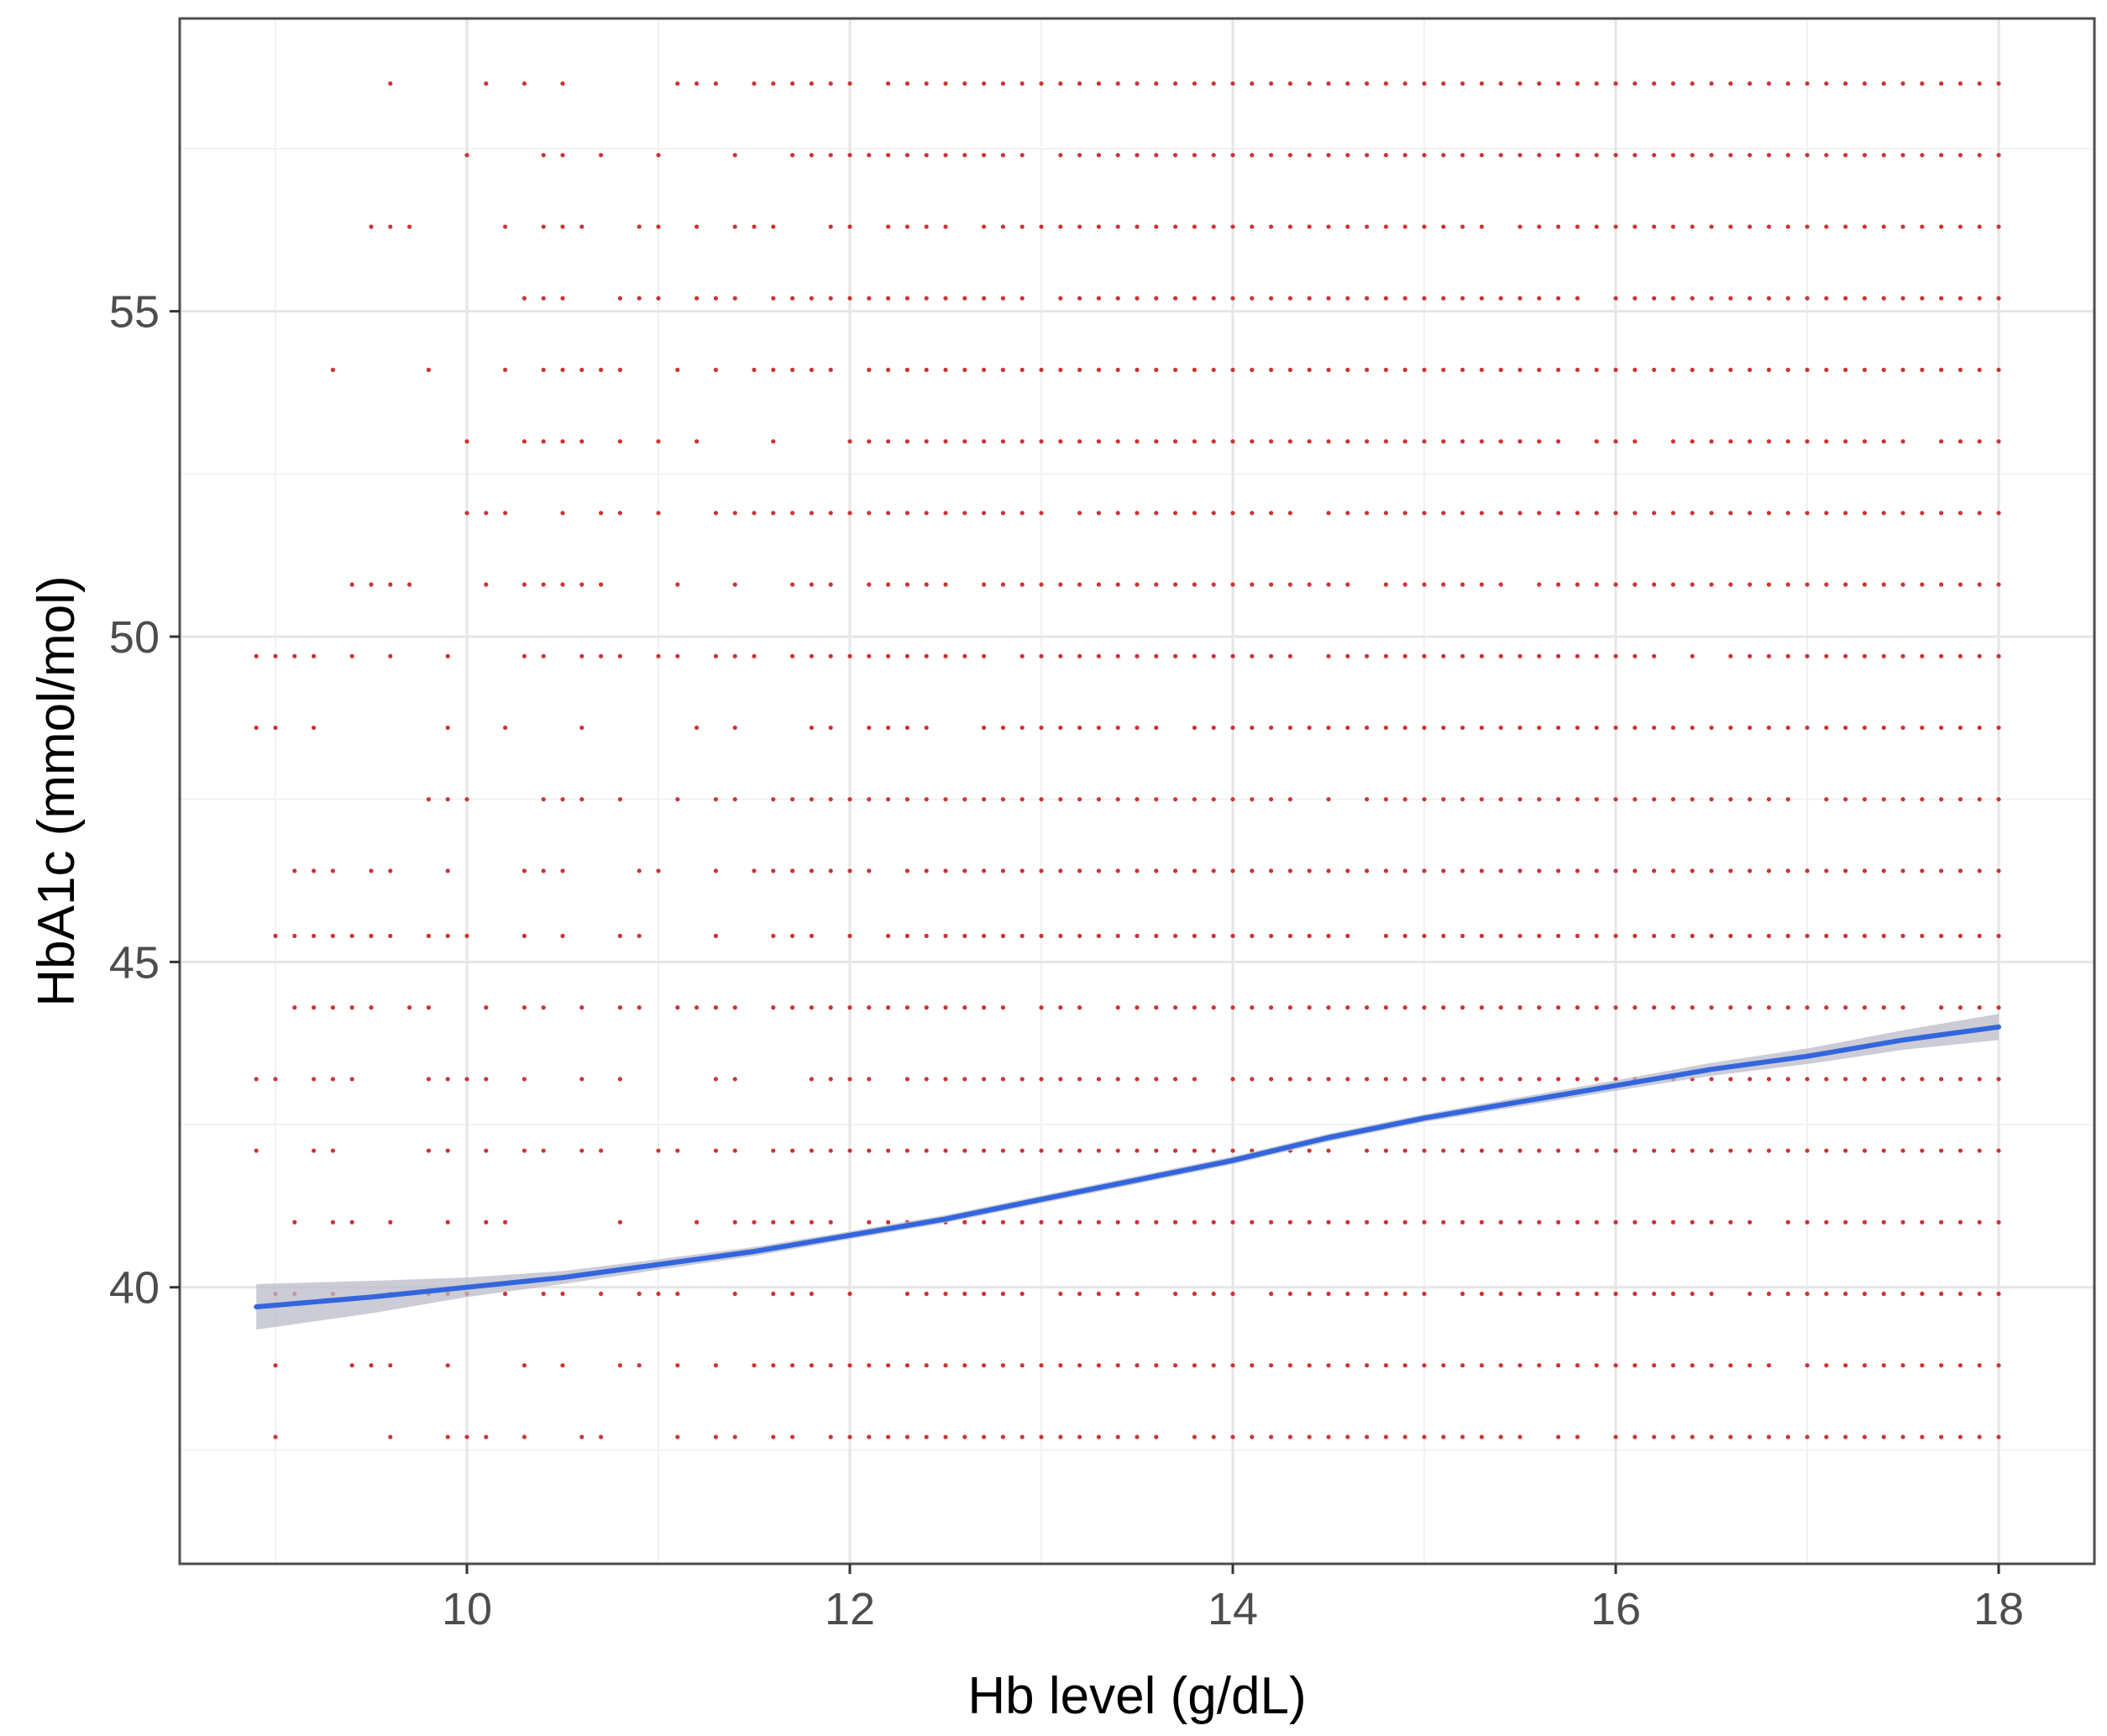 The height and width of the screenshot is (1736, 2107). What do you see at coordinates (1233, 1599) in the screenshot?
I see `x-axis: 10 12 14 16 18` at bounding box center [1233, 1599].